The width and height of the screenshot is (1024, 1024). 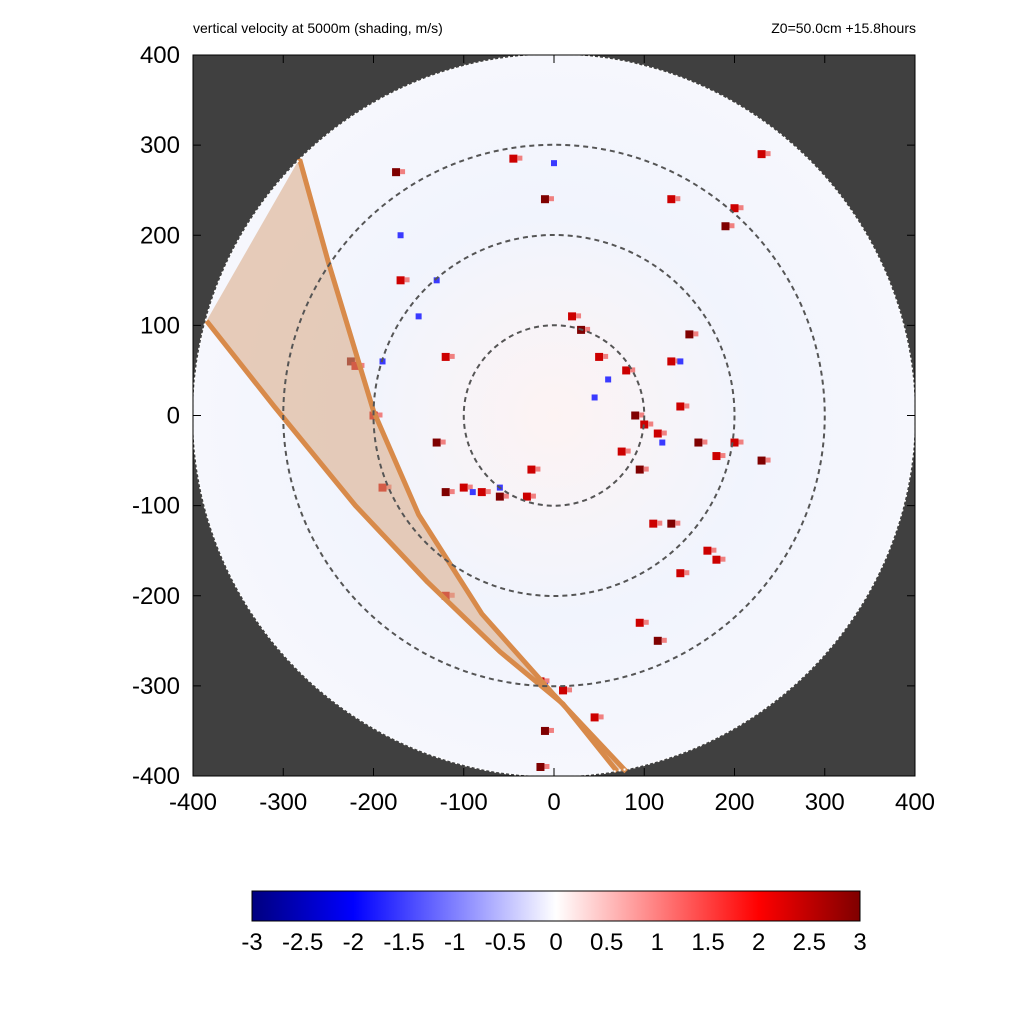 What do you see at coordinates (859, 942) in the screenshot?
I see `colorbar-tick-label: 3` at bounding box center [859, 942].